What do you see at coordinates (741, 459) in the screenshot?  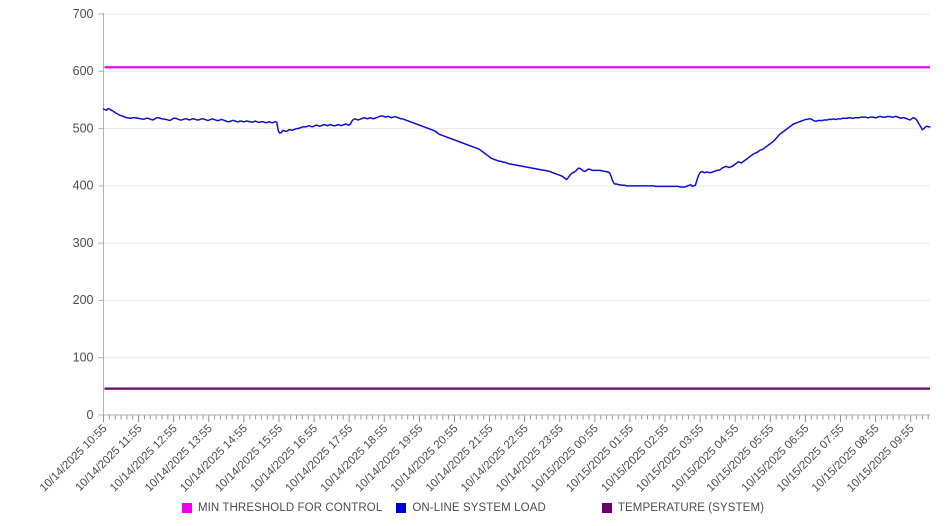 I see `x-axis-tick-label: 10/15/2025 05:55` at bounding box center [741, 459].